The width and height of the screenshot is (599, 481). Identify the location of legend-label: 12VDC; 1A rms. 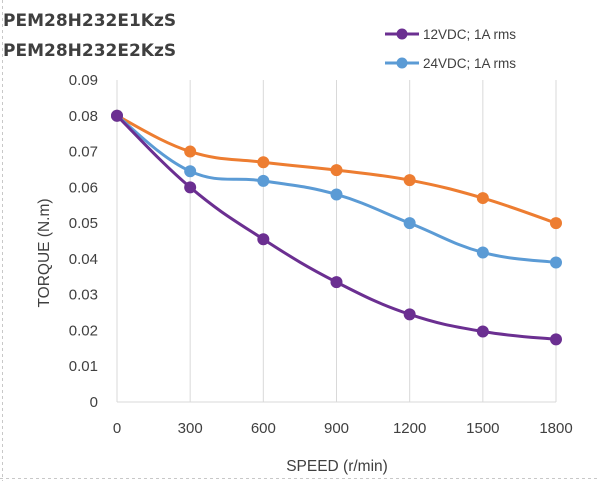
(469, 34).